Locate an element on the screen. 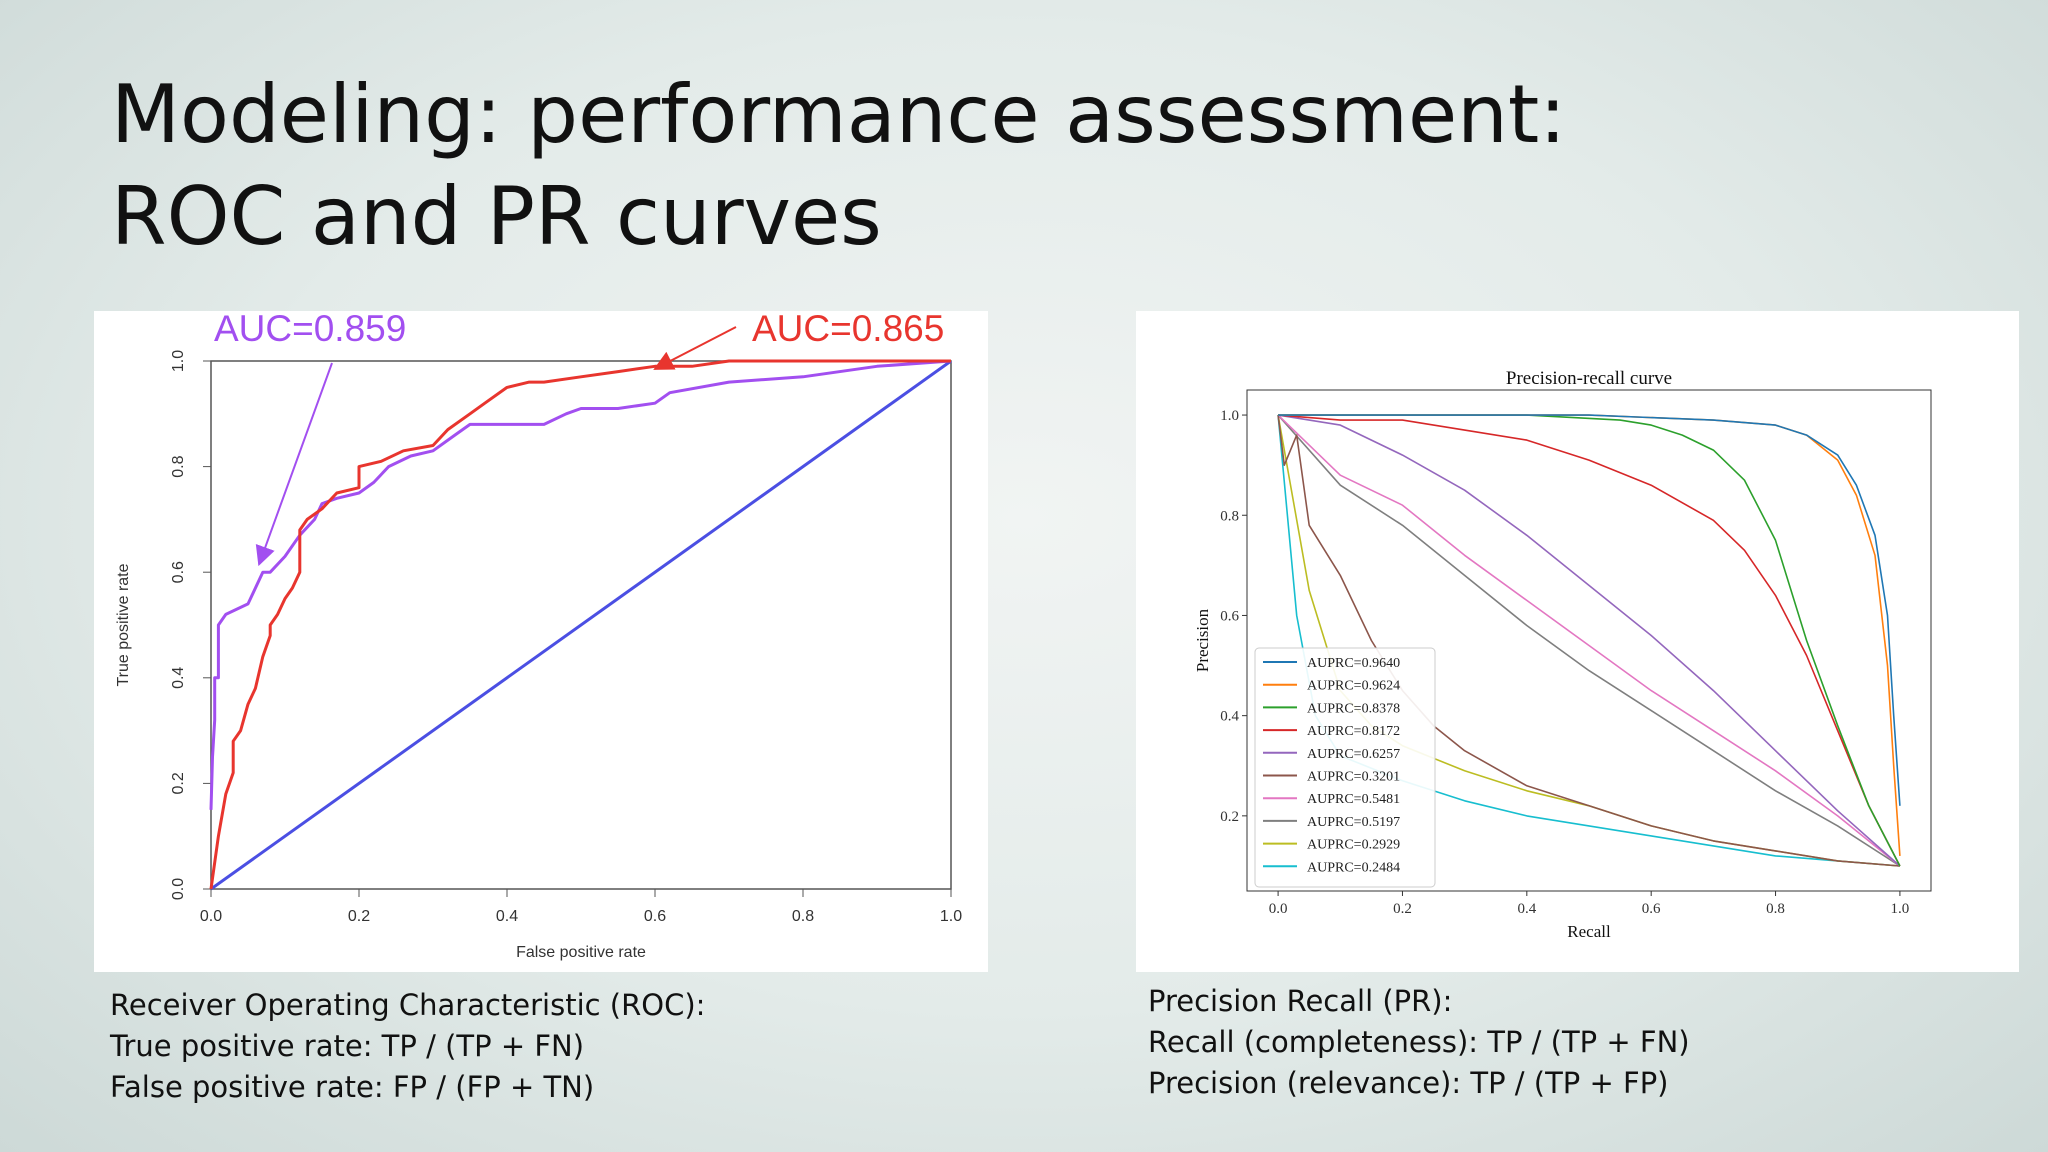 This screenshot has width=2048, height=1152. roc-caption-tpr: True positive rate: TP / (TP + FN) is located at coordinates (347, 1046).